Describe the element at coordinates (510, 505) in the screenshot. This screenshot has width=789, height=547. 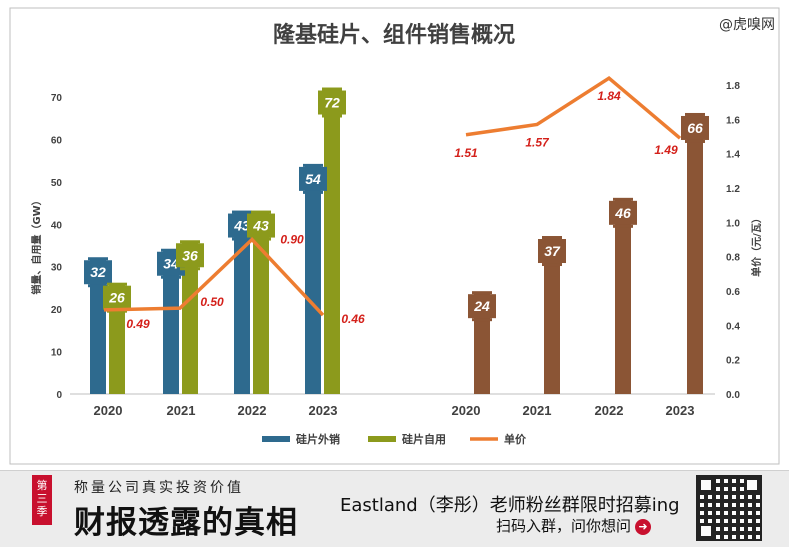
I see `banner-recruit-text: Eastland（李彤）老师粉丝群限时招募ing` at that location.